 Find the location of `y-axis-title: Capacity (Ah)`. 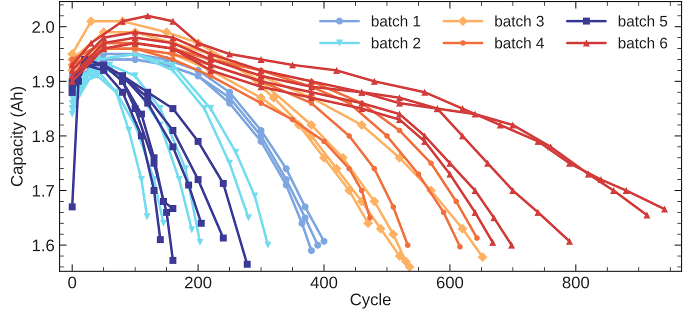

y-axis-title: Capacity (Ah) is located at coordinates (18, 136).